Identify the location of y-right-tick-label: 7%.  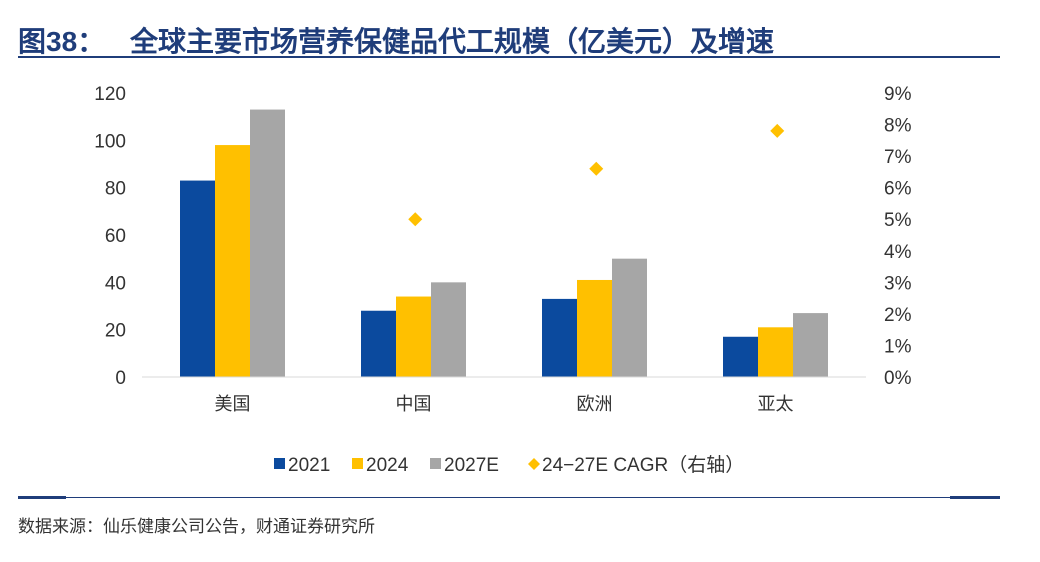
(898, 157).